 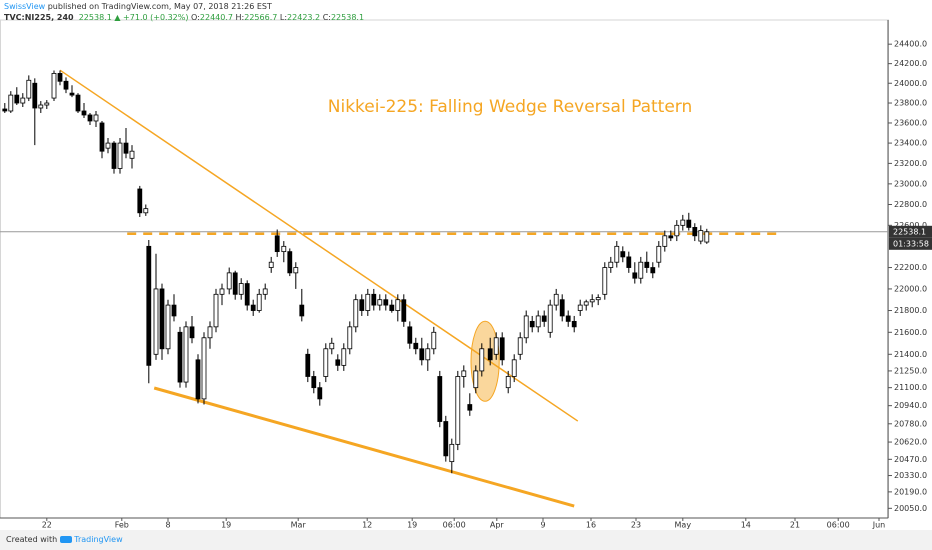 What do you see at coordinates (910, 163) in the screenshot?
I see `y-tick-label: 23200.0` at bounding box center [910, 163].